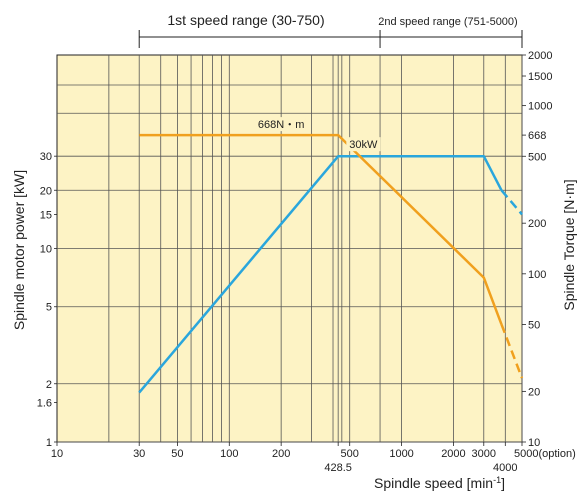  Describe the element at coordinates (537, 224) in the screenshot. I see `torque-tick-label: 200` at that location.